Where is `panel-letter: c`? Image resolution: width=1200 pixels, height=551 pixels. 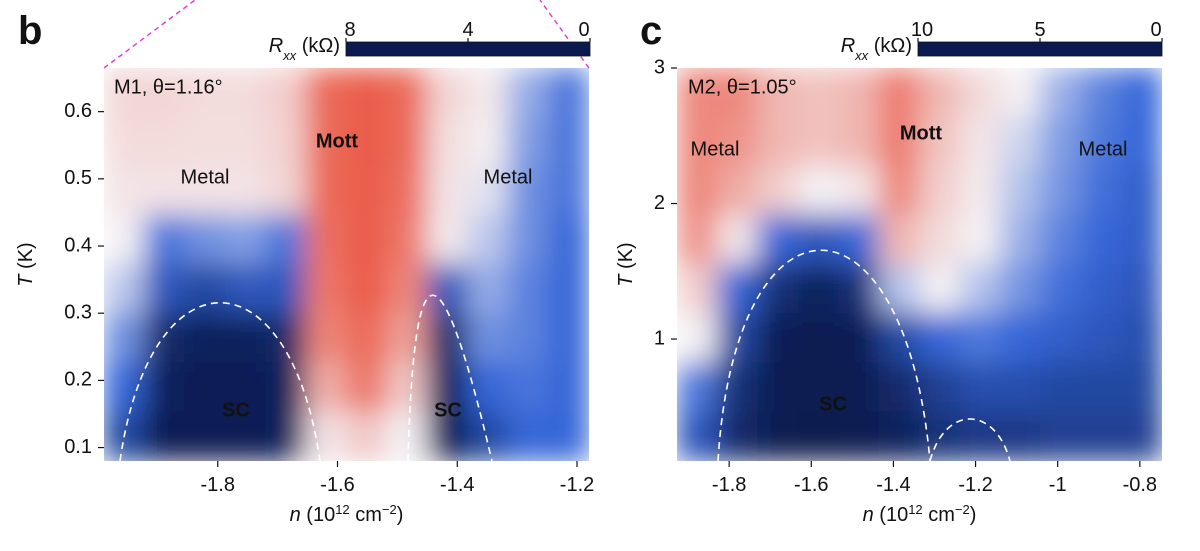
panel-letter: c is located at coordinates (651, 31).